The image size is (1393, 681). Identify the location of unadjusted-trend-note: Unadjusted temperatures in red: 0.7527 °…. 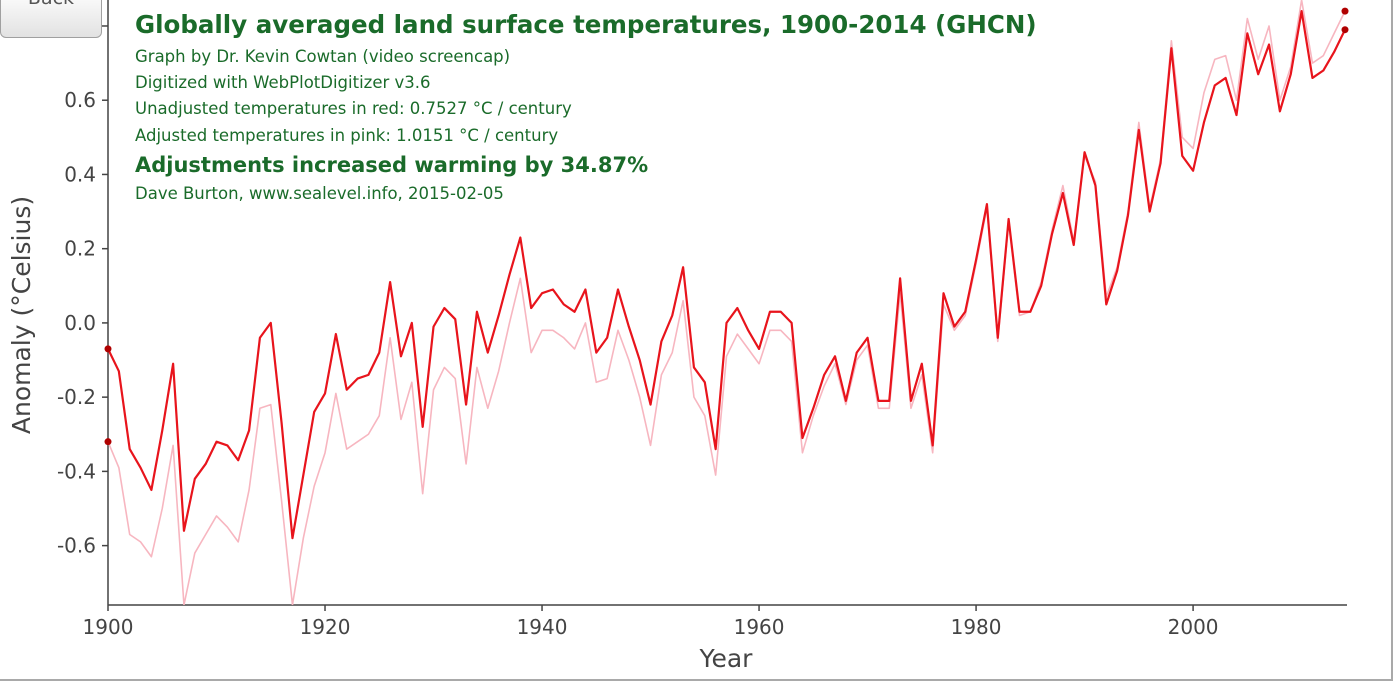
(353, 108).